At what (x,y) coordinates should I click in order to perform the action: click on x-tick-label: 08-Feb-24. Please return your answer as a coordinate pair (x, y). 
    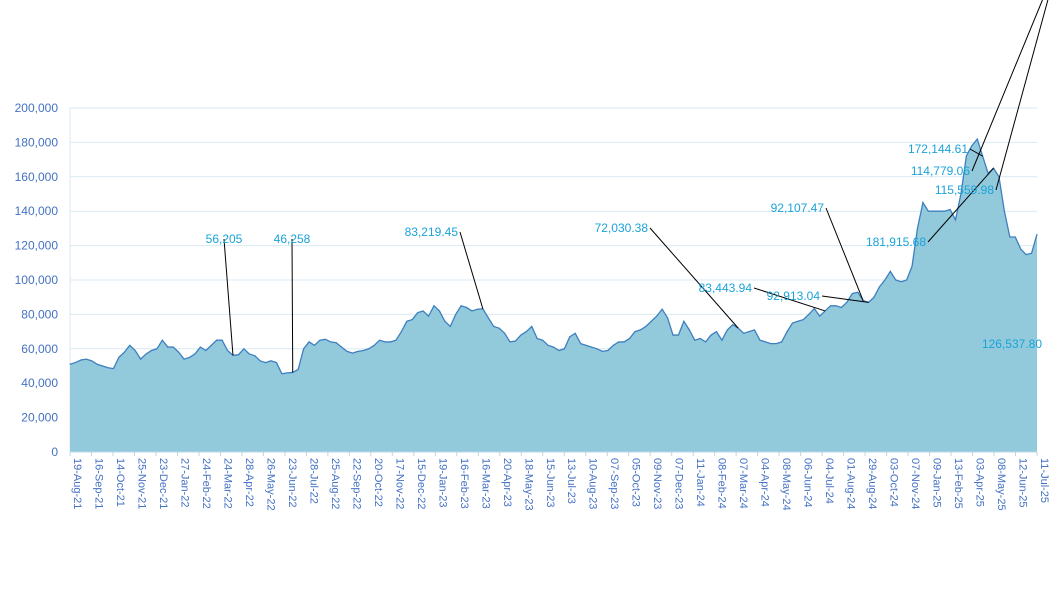
    Looking at the image, I should click on (722, 483).